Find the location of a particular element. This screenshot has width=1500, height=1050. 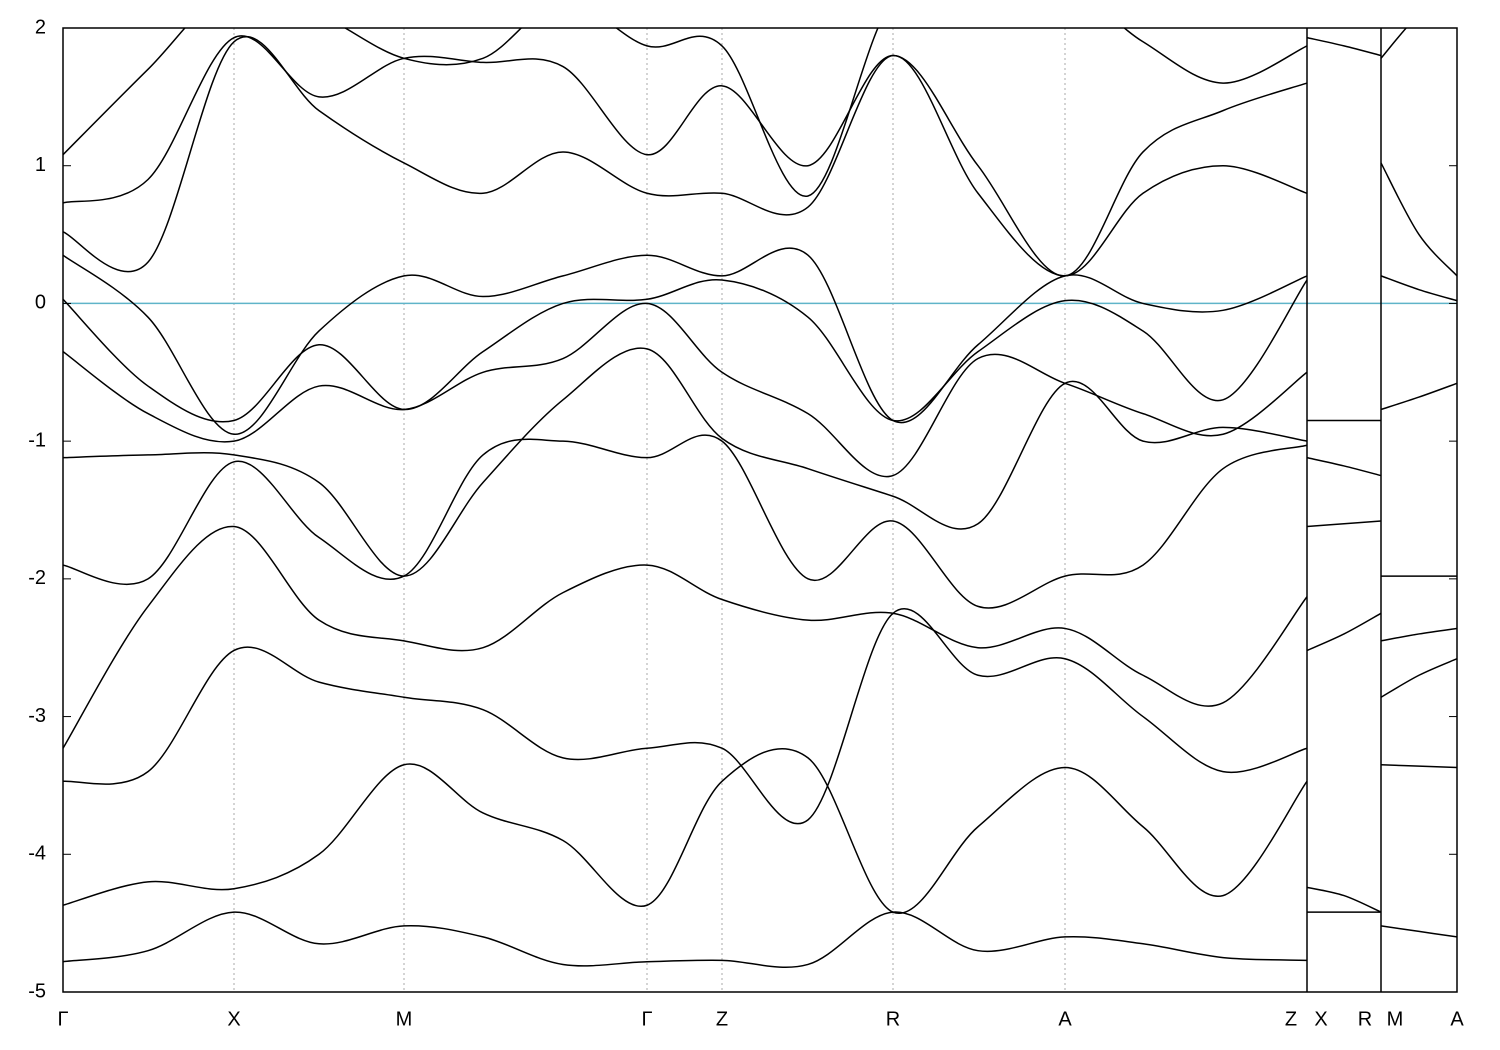

y-tick-label: -1 is located at coordinates (37, 440).